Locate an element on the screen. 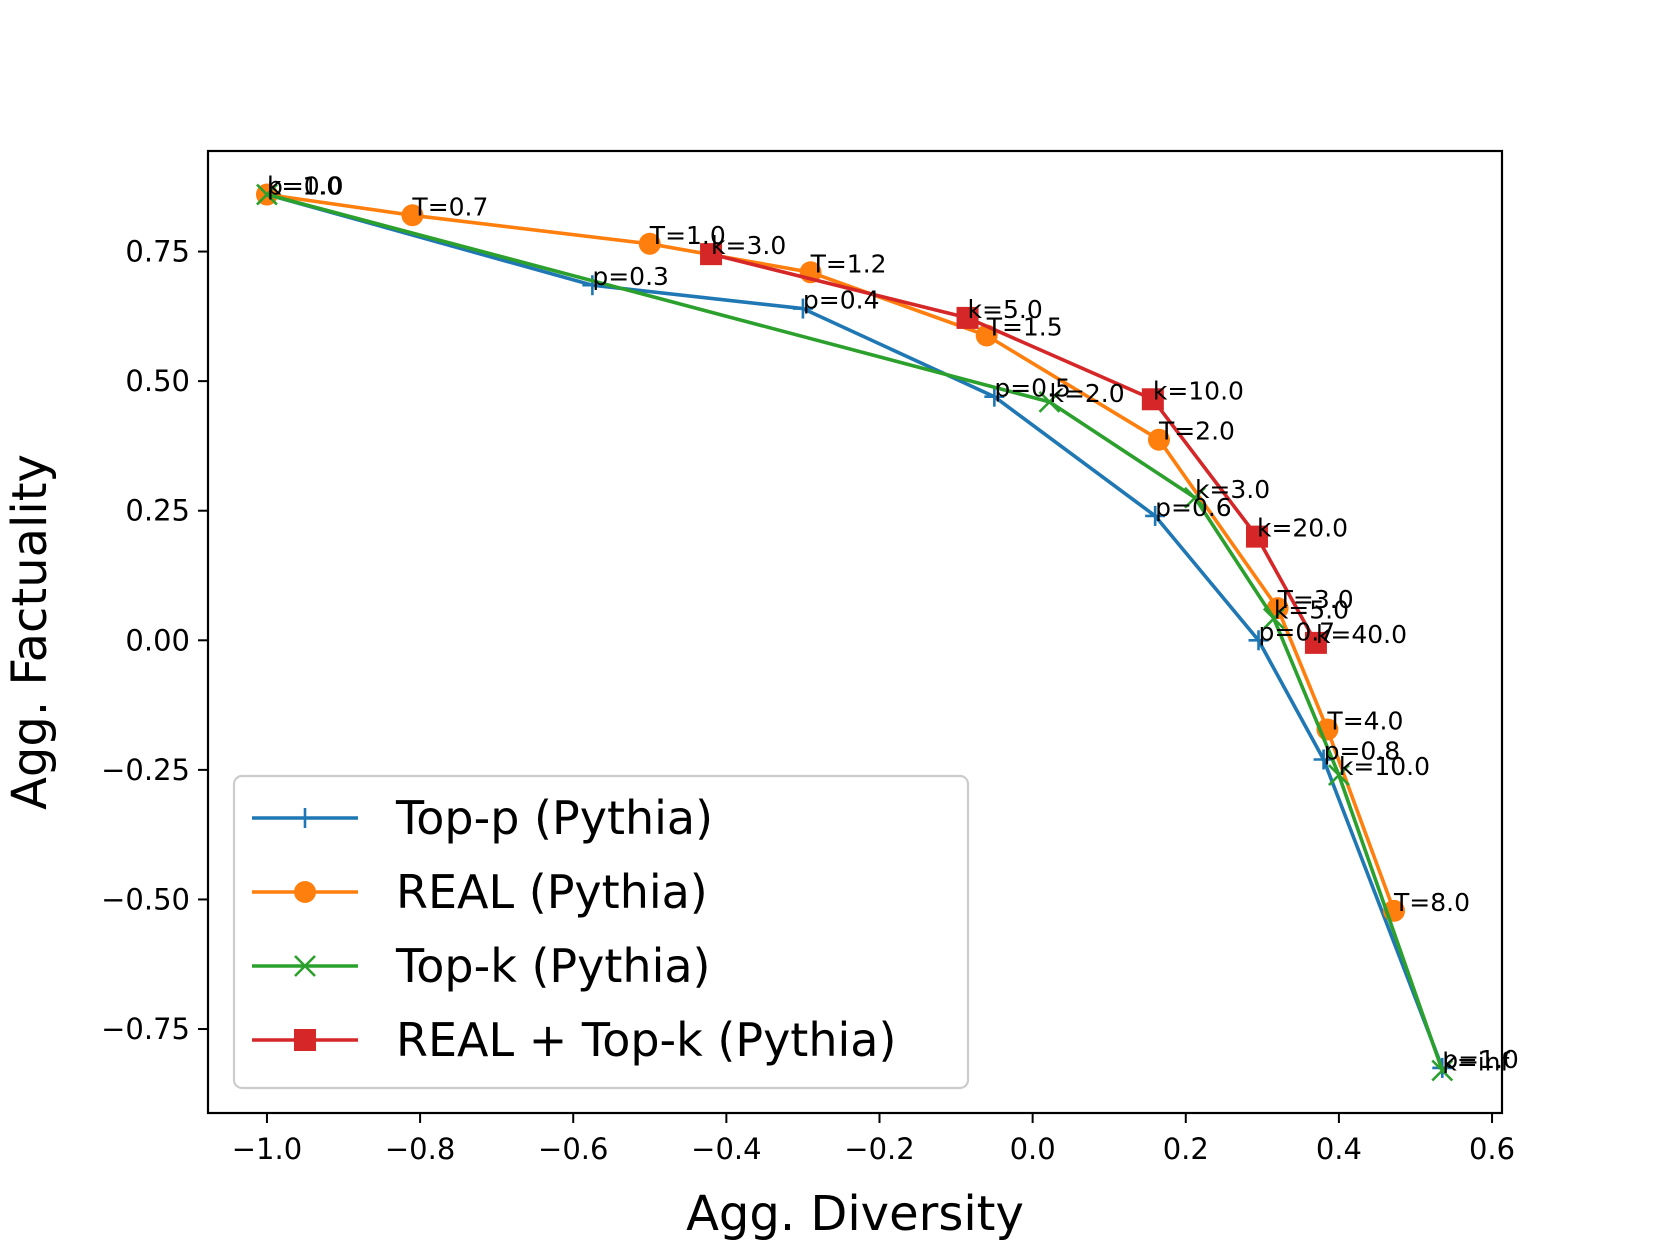 The width and height of the screenshot is (1660, 1245). x-axis-label: Agg. Diversity is located at coordinates (855, 1214).